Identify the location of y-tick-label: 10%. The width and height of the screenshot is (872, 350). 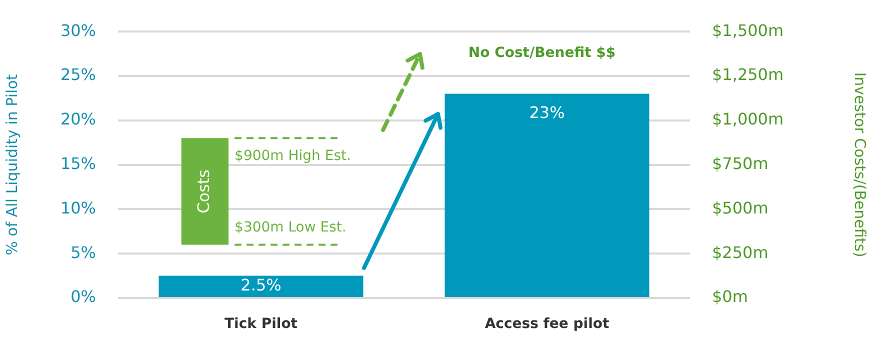
(78, 208).